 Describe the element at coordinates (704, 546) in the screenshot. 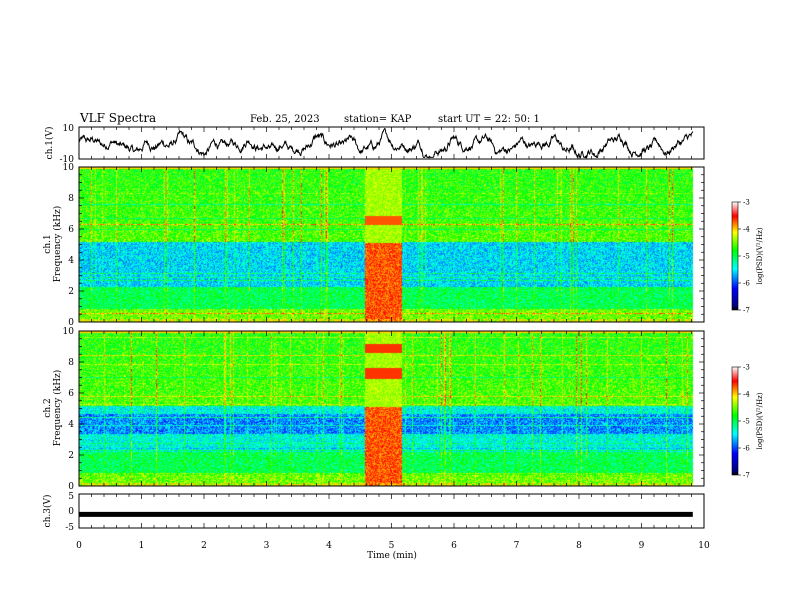

I see `time-tick-label: 10` at that location.